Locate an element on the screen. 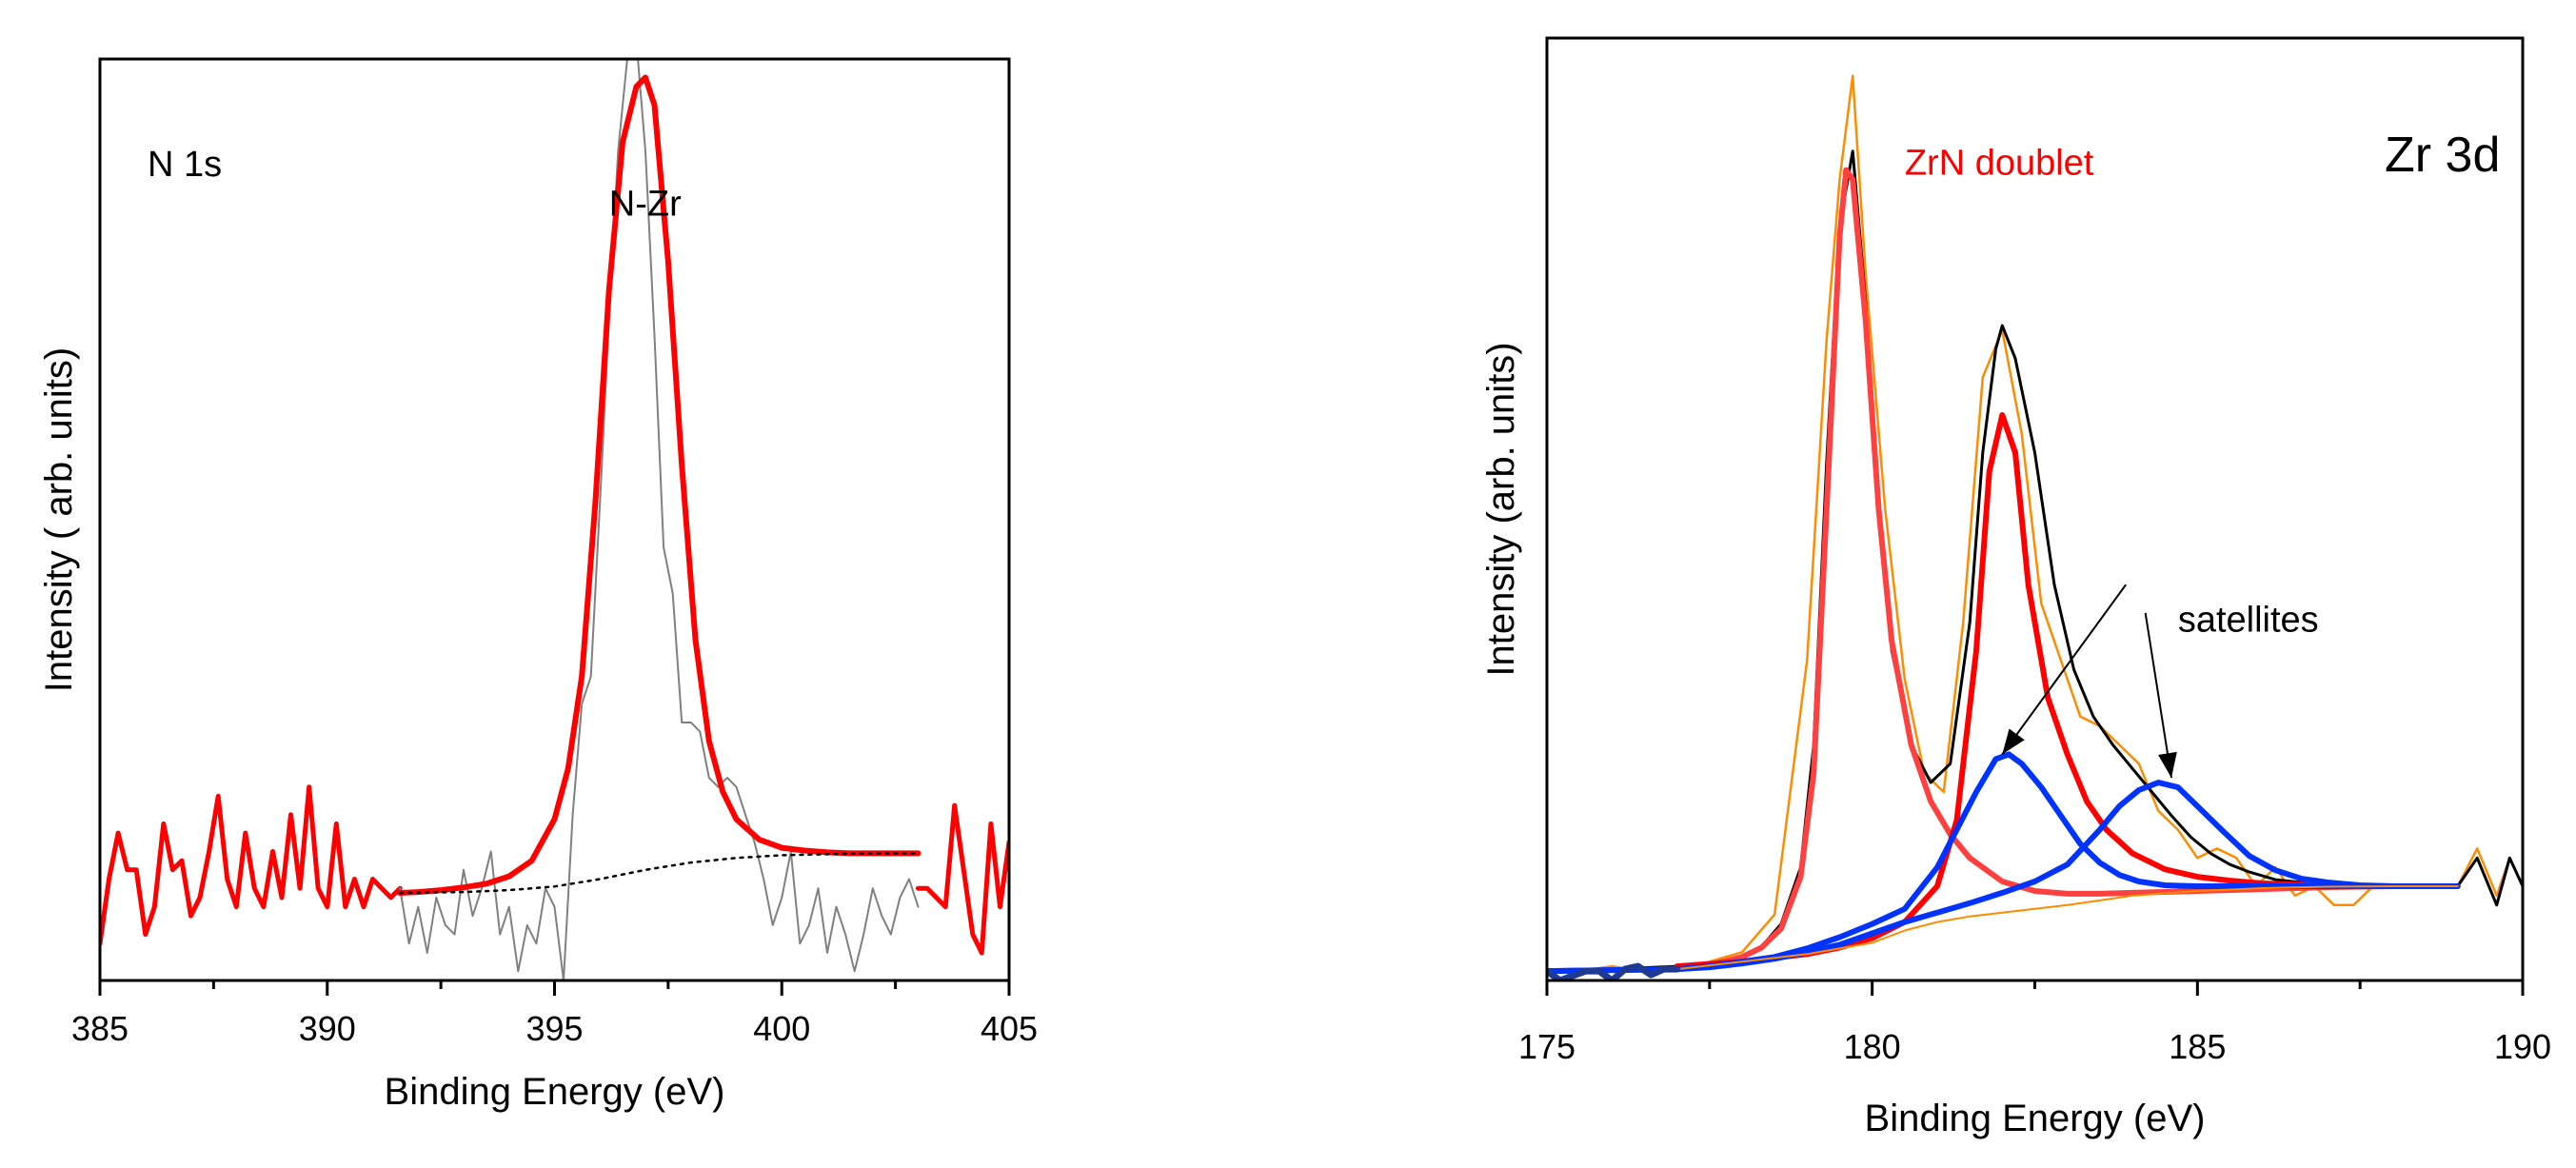 The width and height of the screenshot is (2576, 1168). annotation-zrn-doublet: ZrN doublet is located at coordinates (1999, 164).